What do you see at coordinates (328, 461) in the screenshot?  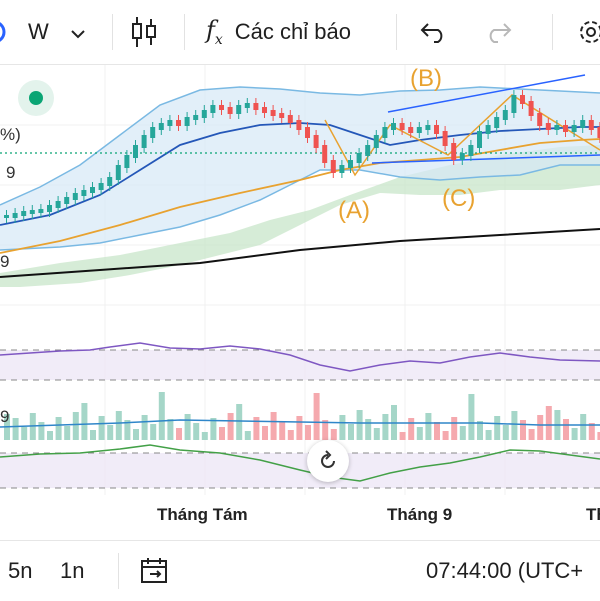 I see `reset-icon` at bounding box center [328, 461].